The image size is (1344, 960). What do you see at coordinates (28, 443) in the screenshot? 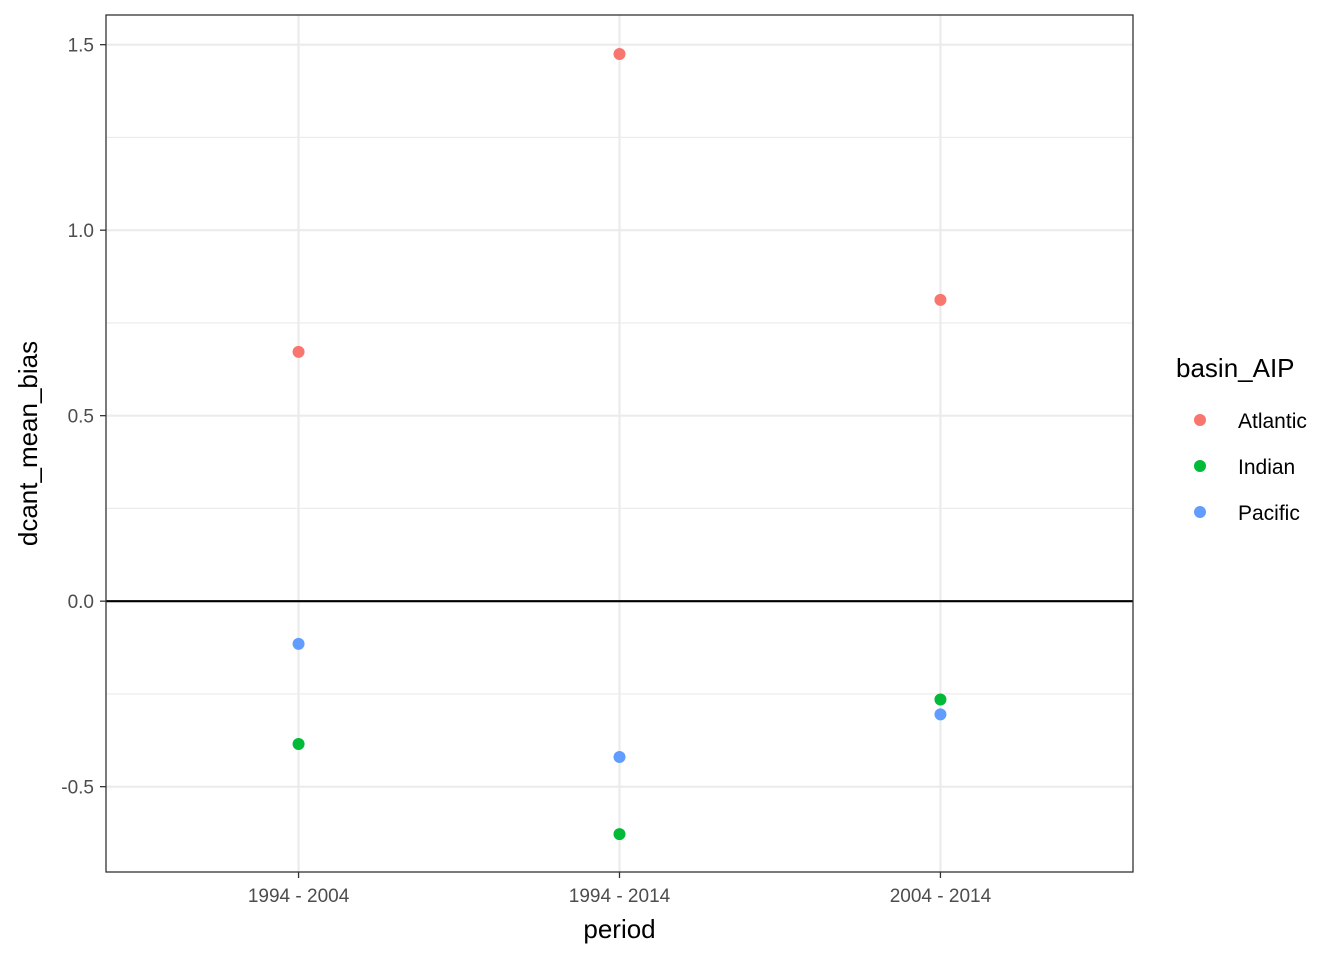
I see `y-axis-title: dcant_mean_bias` at bounding box center [28, 443].